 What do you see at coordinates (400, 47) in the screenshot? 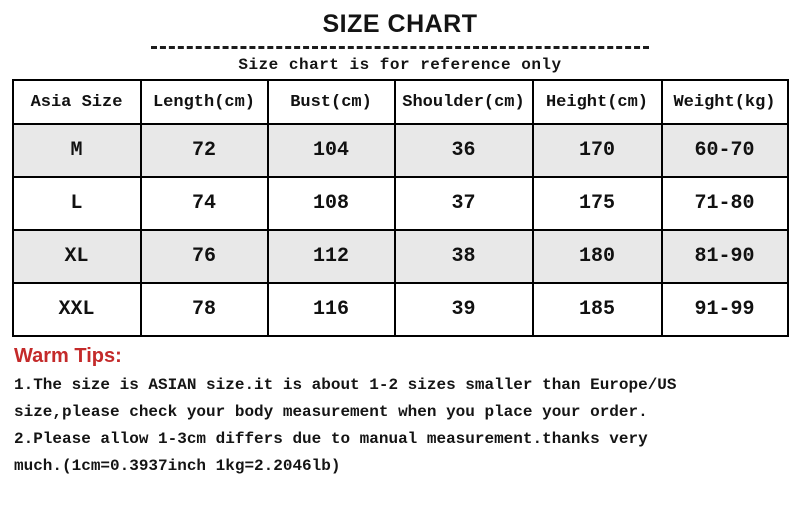
I see `dashed-divider` at bounding box center [400, 47].